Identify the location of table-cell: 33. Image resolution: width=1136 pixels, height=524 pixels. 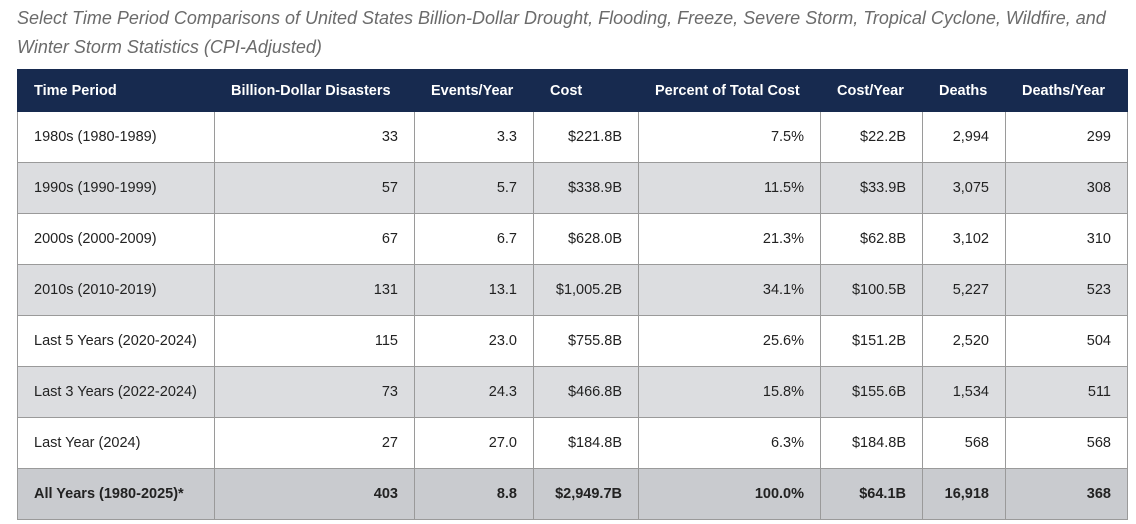
(314, 137).